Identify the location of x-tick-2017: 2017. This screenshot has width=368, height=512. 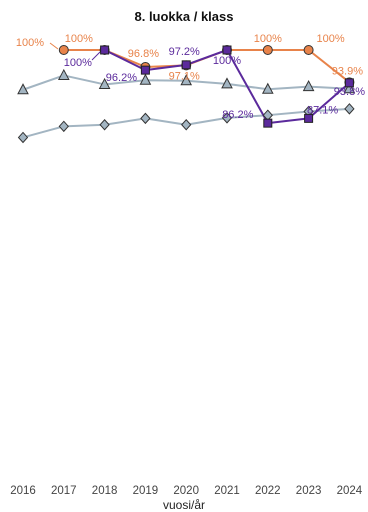
(64, 491).